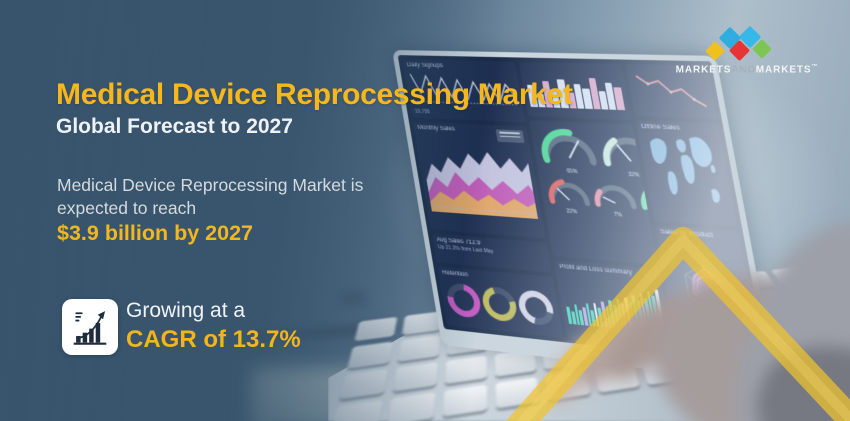 This screenshot has width=850, height=421. I want to click on panel-offline-sales: Offline Sales, so click(686, 173).